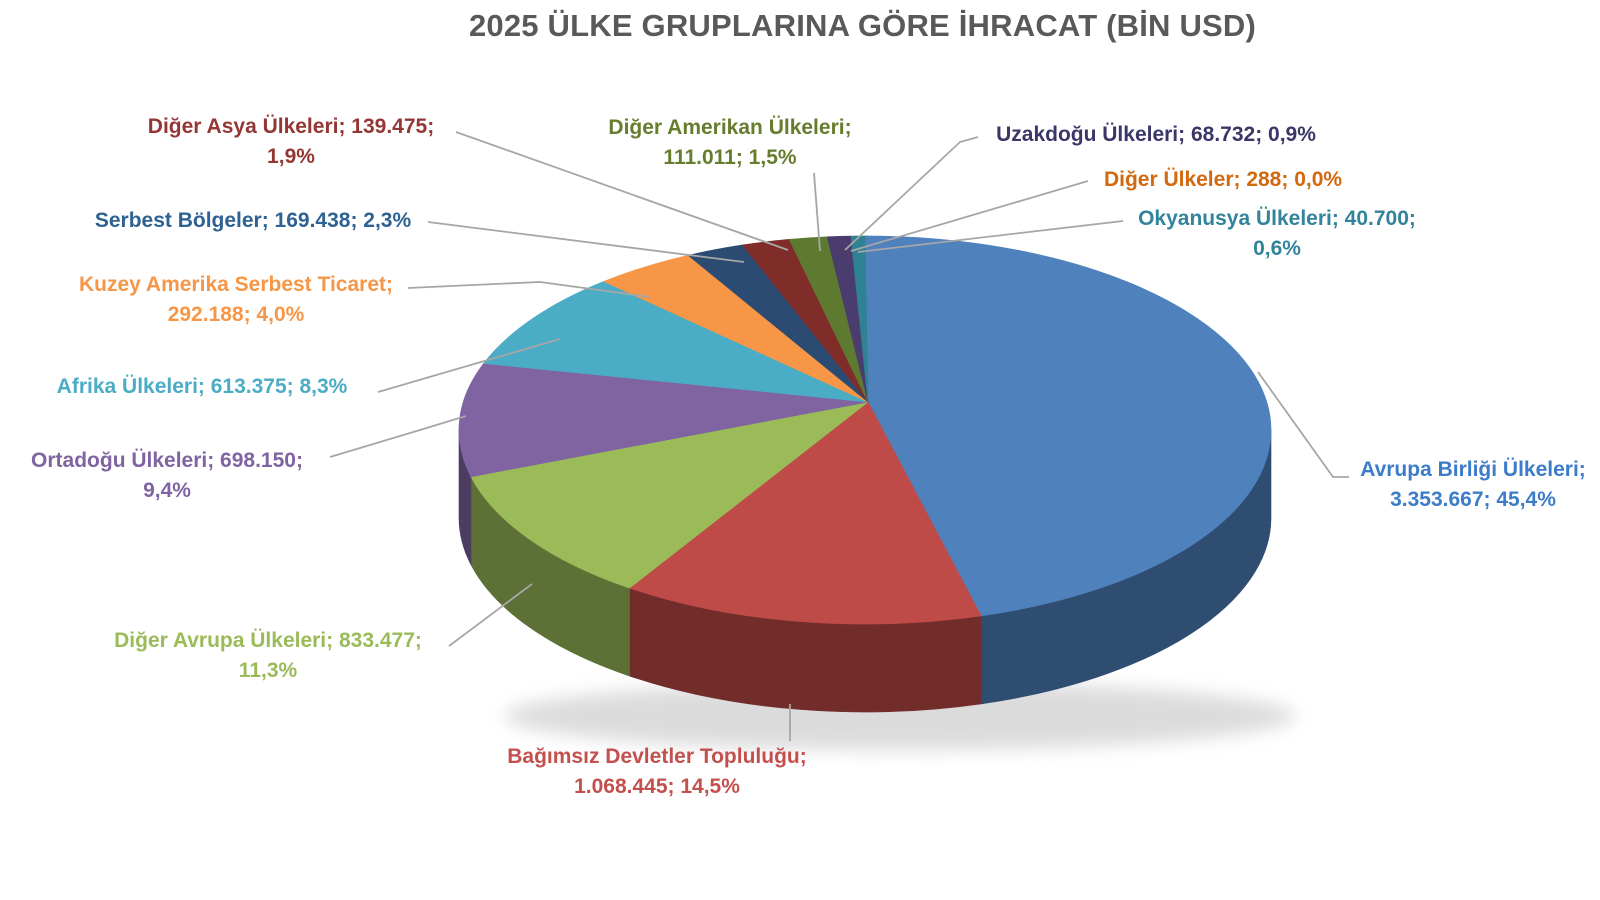  What do you see at coordinates (730, 157) in the screenshot?
I see `slice-label-line: 111.011; 1,5%` at bounding box center [730, 157].